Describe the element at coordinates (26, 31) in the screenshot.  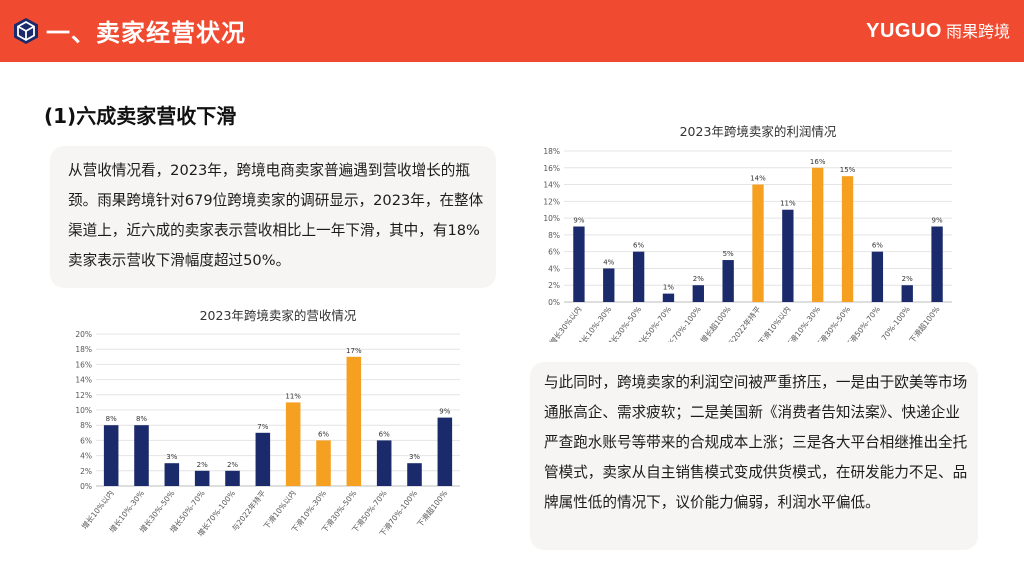
I see `hexagon-cube-icon` at that location.